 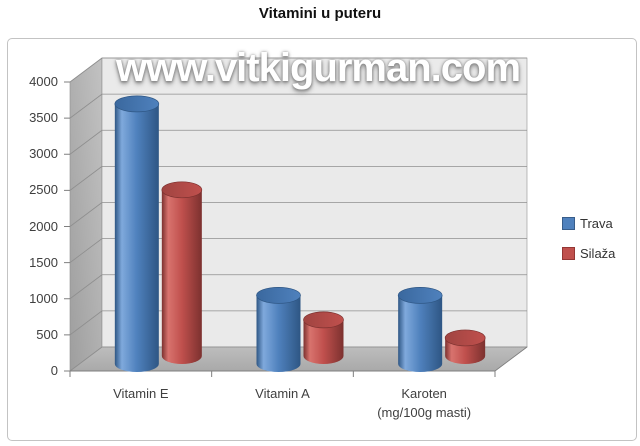 What do you see at coordinates (465, 346) in the screenshot?
I see `cylinder-bar-Silaža-3` at bounding box center [465, 346].